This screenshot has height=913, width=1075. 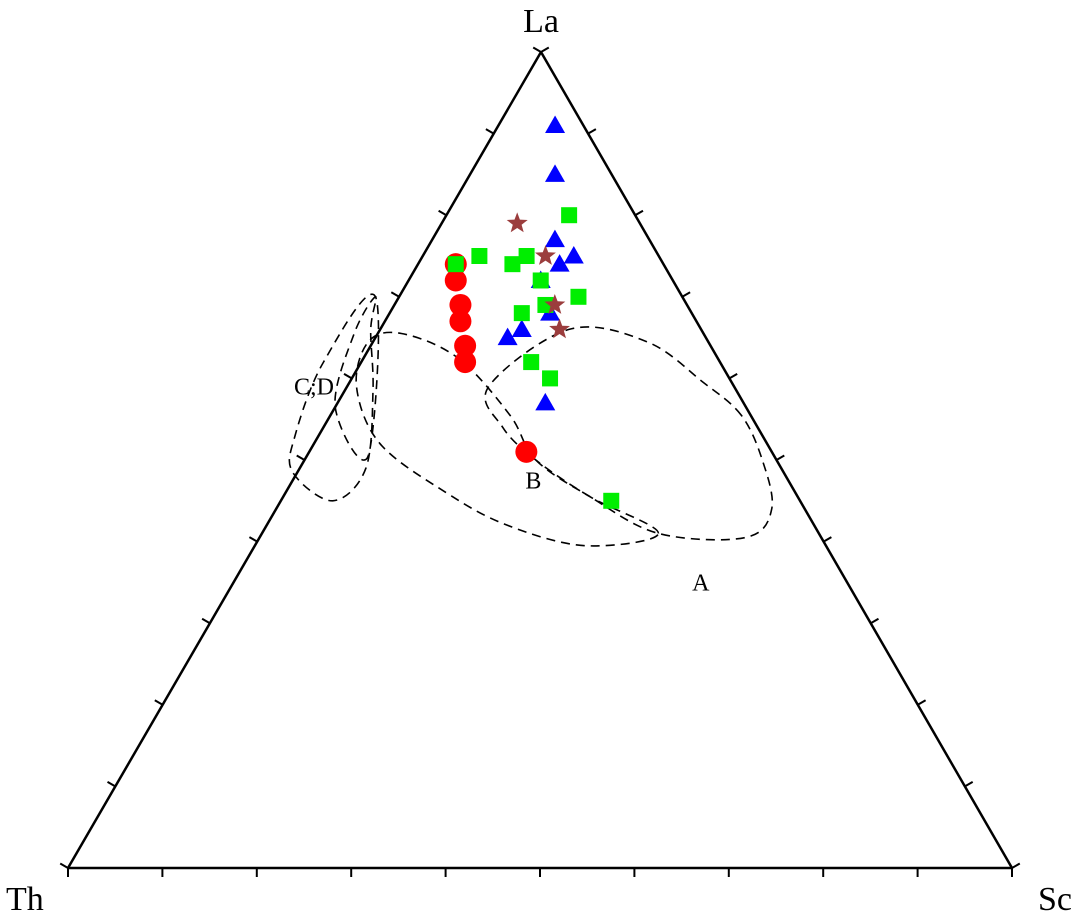 What do you see at coordinates (25, 897) in the screenshot?
I see `vertex-label-left: Th` at bounding box center [25, 897].